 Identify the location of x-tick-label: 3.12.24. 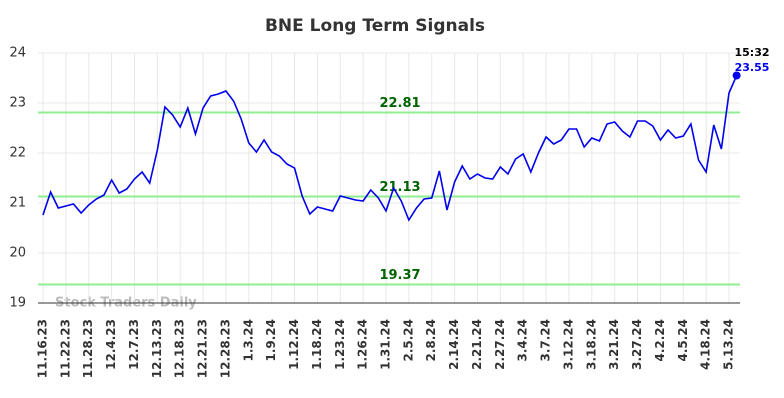
(568, 344).